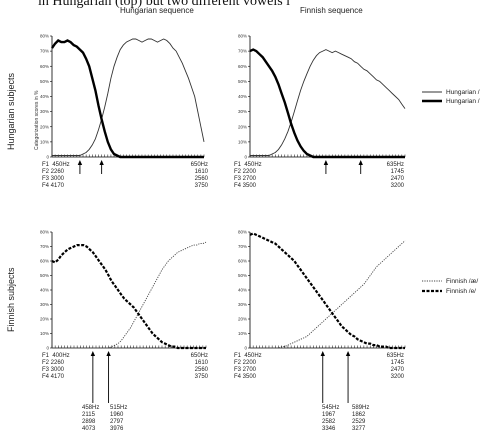 This screenshot has width=488, height=441. I want to click on arrow-label-bottom-right-2: 589Hz 1862 2529 3277, so click(361, 418).